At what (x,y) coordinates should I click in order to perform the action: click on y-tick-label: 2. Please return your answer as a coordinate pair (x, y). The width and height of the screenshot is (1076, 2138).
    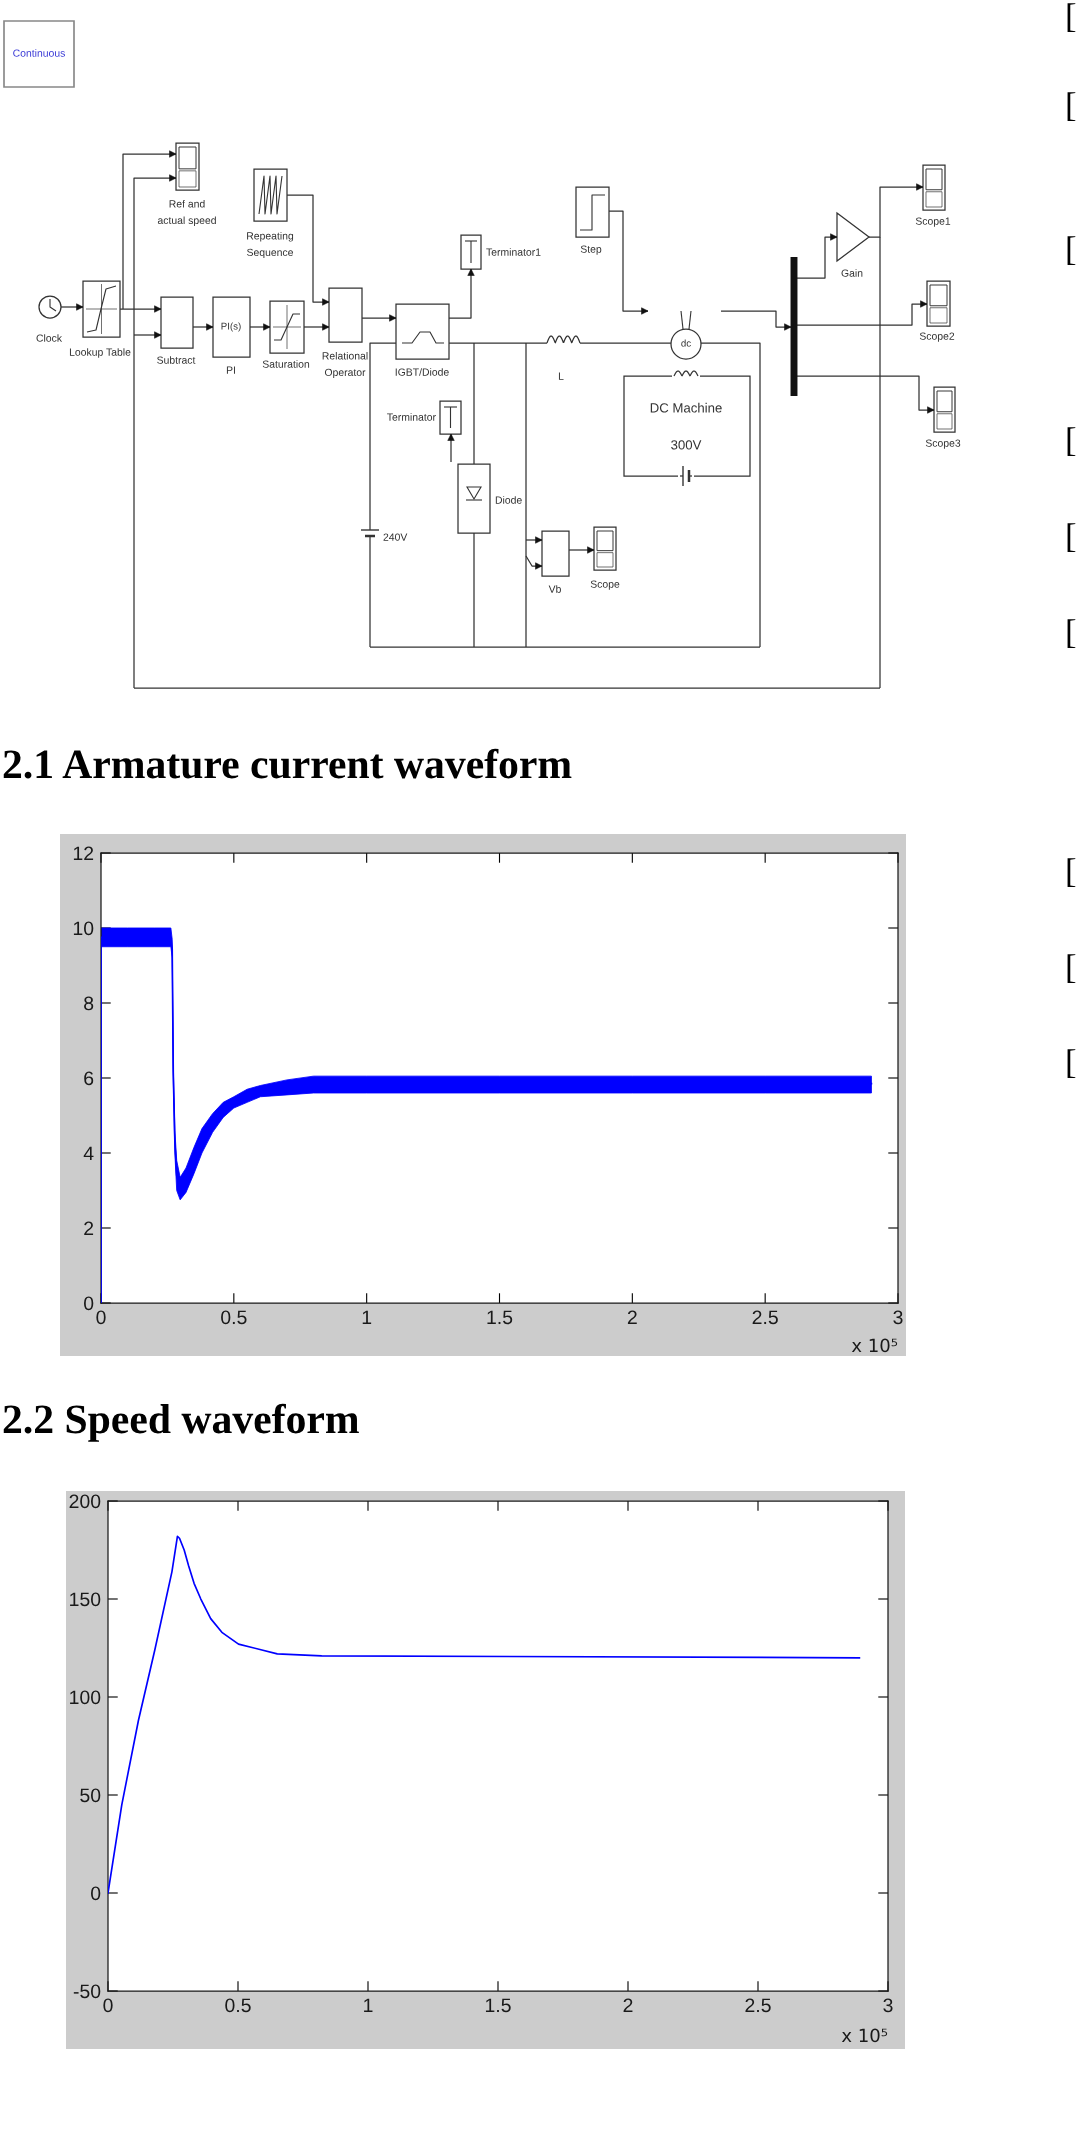
    Looking at the image, I should click on (89, 1228).